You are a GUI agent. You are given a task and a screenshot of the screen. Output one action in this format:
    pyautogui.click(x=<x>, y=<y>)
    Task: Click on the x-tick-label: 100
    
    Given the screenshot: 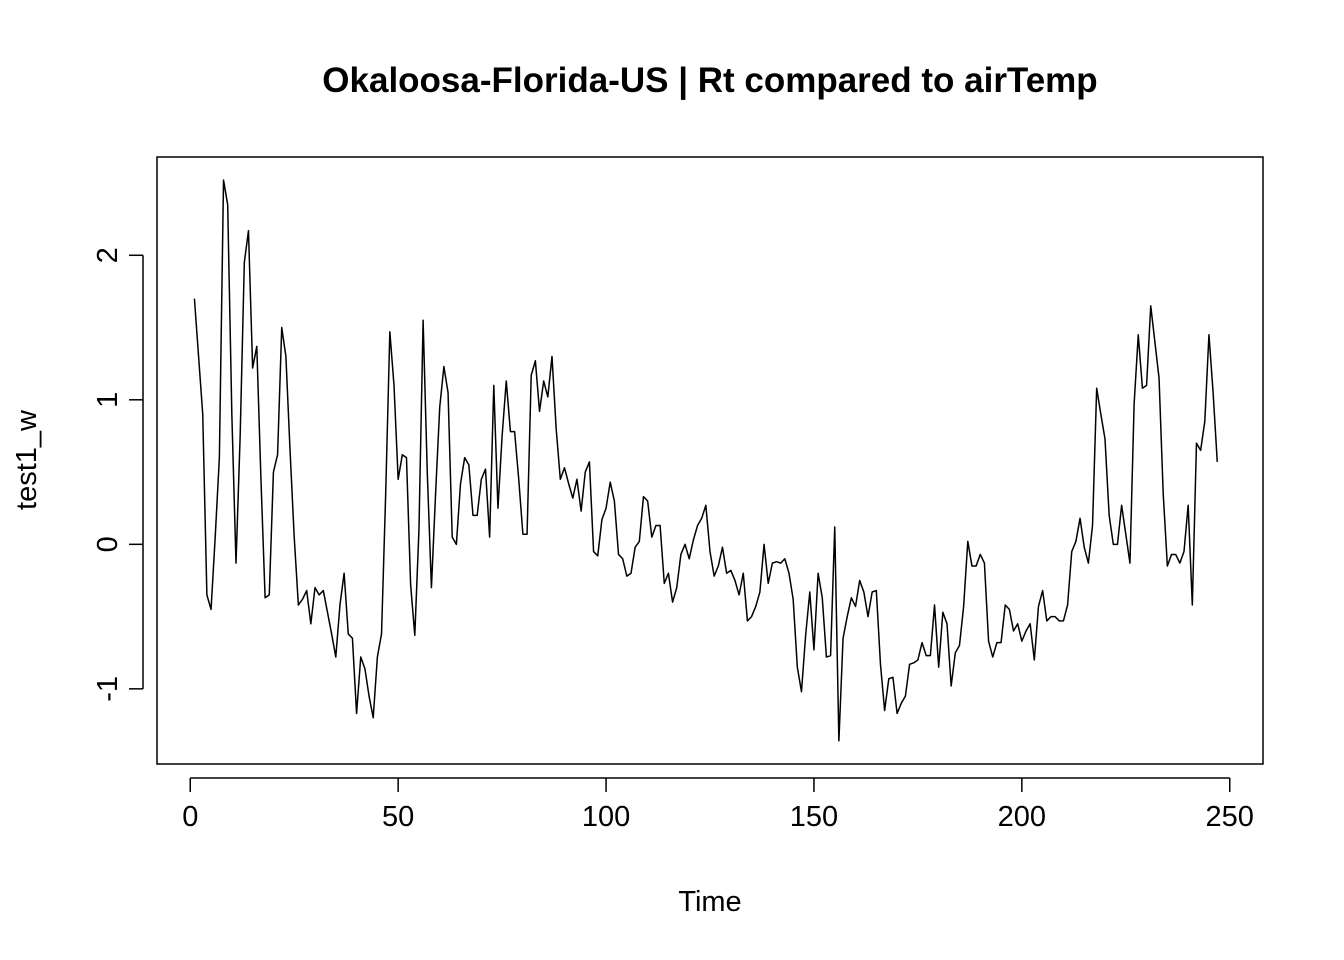 What is the action you would take?
    pyautogui.click(x=606, y=817)
    